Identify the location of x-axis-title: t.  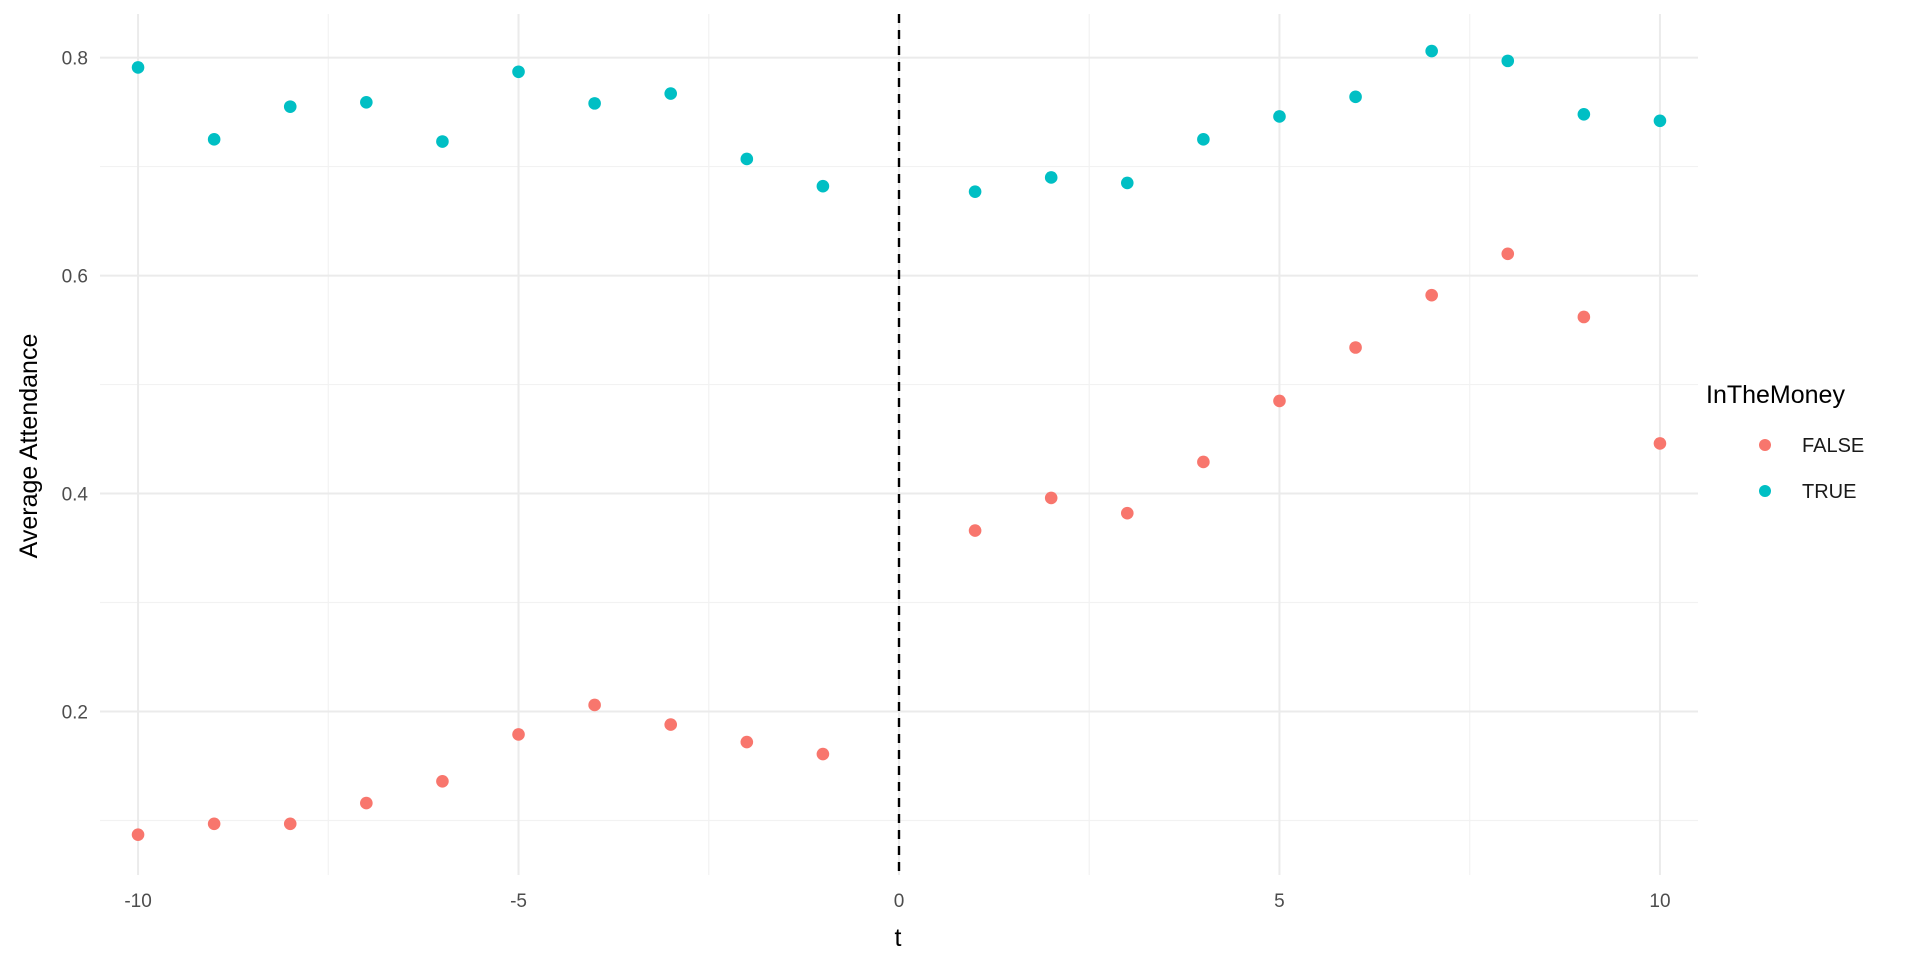
(898, 938).